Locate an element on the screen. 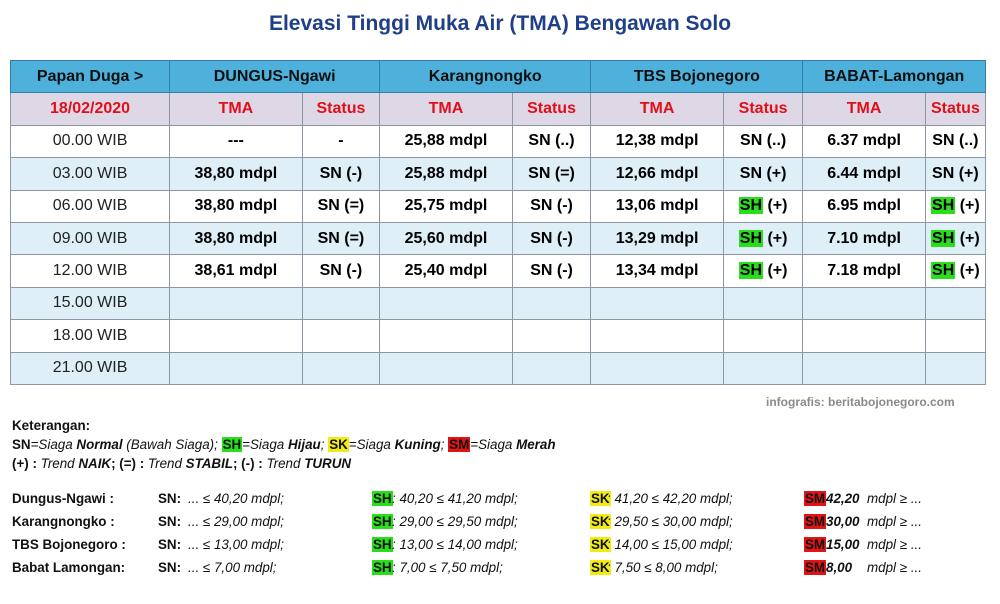 The height and width of the screenshot is (604, 1000). threshold-sn-val: ... ≤ 40,20 mdpl; is located at coordinates (236, 498).